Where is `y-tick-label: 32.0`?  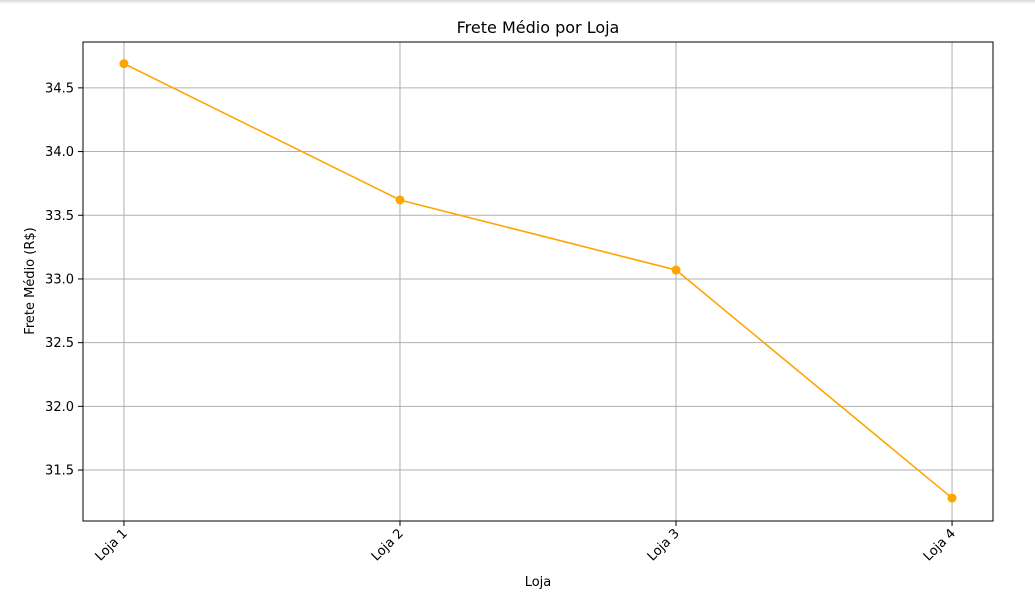 y-tick-label: 32.0 is located at coordinates (59, 407).